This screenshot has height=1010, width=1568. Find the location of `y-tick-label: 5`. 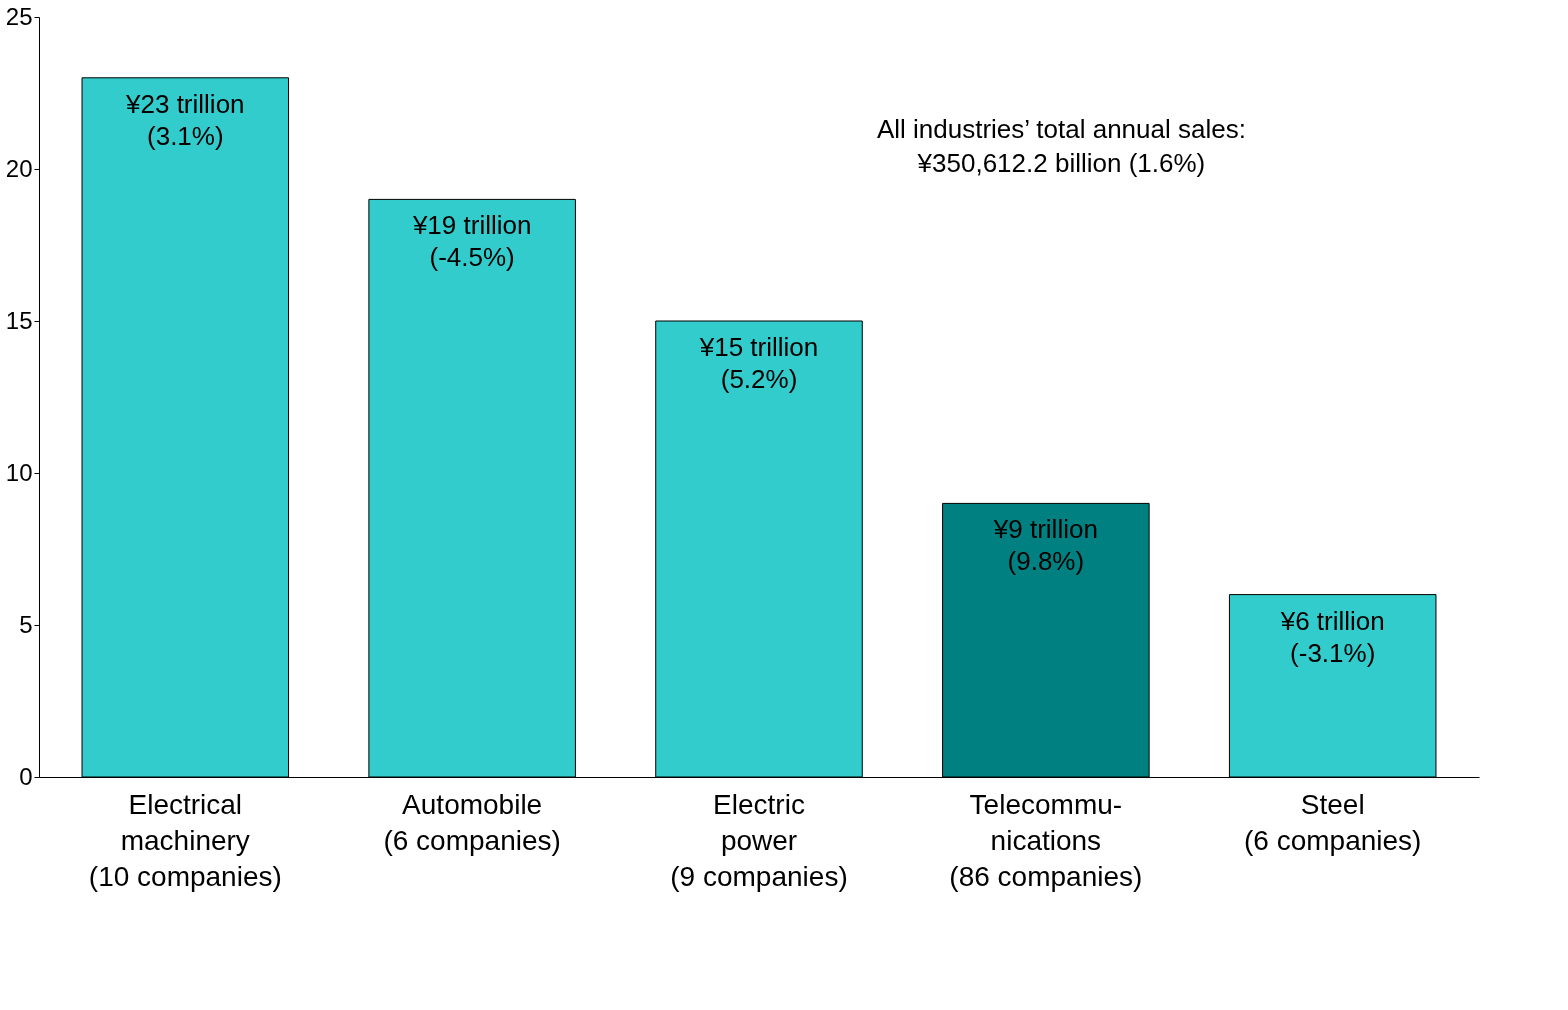

y-tick-label: 5 is located at coordinates (26, 624).